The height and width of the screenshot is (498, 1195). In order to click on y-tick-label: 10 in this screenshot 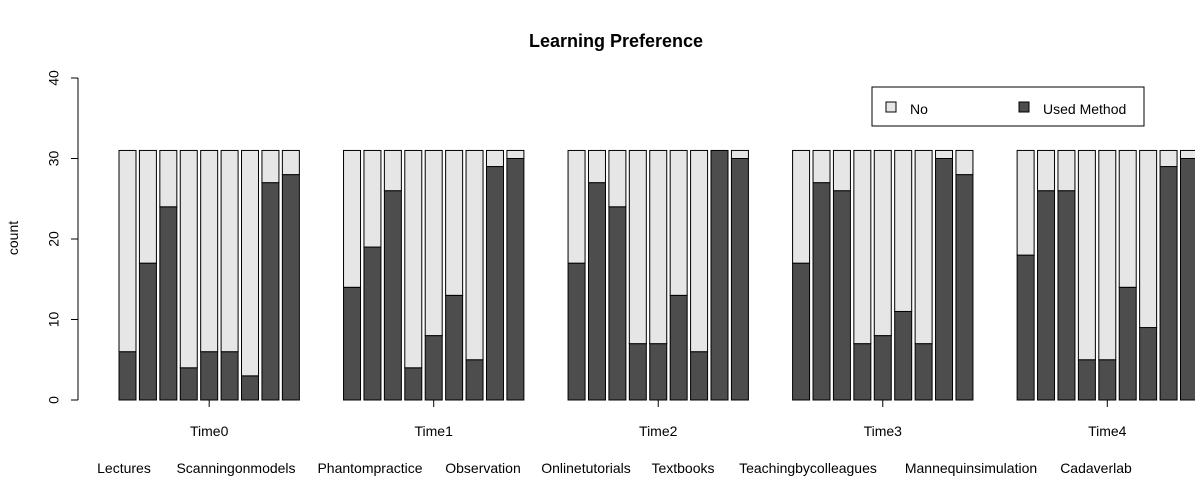, I will do `click(54, 320)`.